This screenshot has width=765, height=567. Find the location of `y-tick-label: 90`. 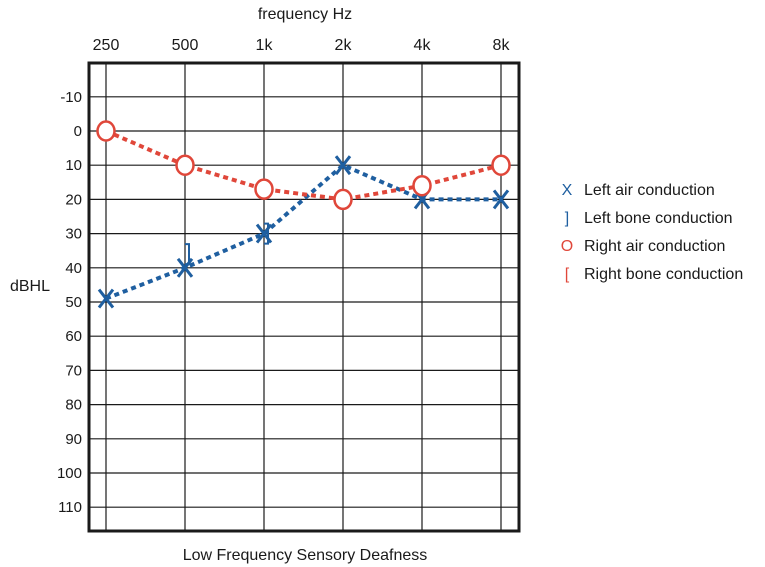

y-tick-label: 90 is located at coordinates (73, 439).